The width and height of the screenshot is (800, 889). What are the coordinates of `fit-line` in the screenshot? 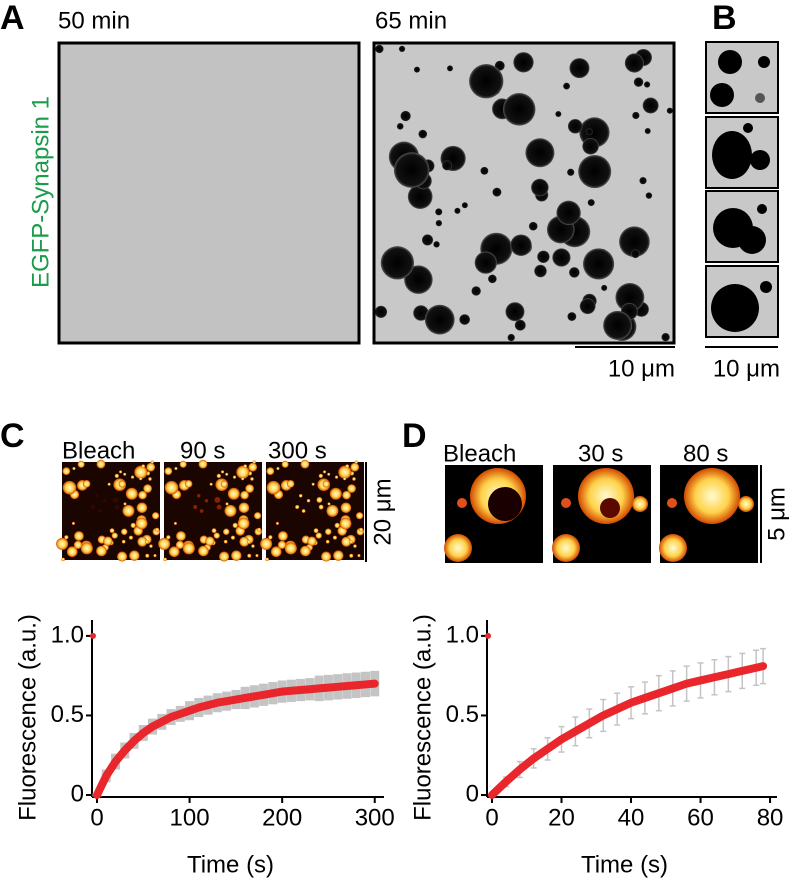 It's located at (236, 739).